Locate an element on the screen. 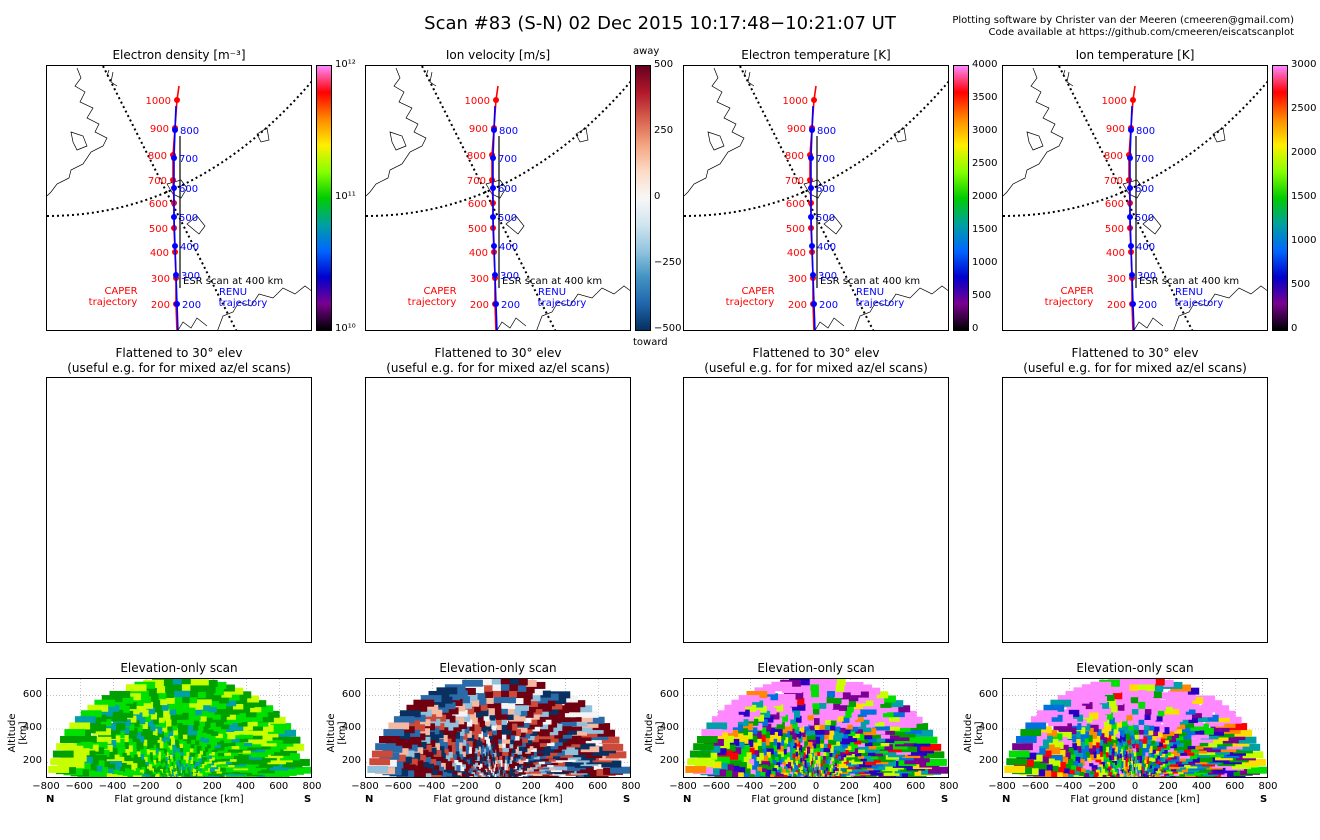  caper-trajectory-label: CAPER is located at coordinates (757, 291).